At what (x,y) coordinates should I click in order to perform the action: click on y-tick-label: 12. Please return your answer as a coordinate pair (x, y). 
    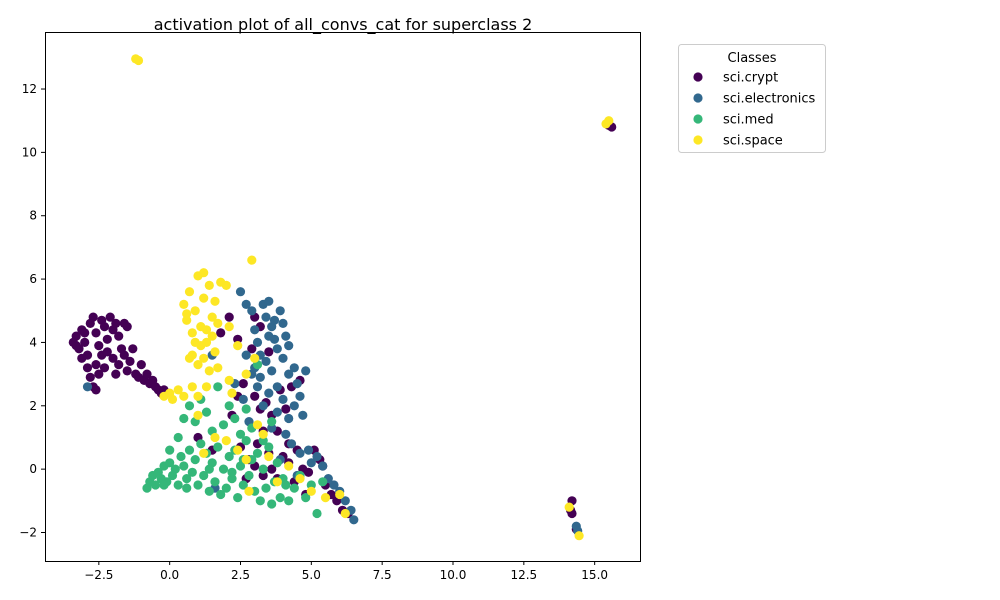
    Looking at the image, I should click on (29, 89).